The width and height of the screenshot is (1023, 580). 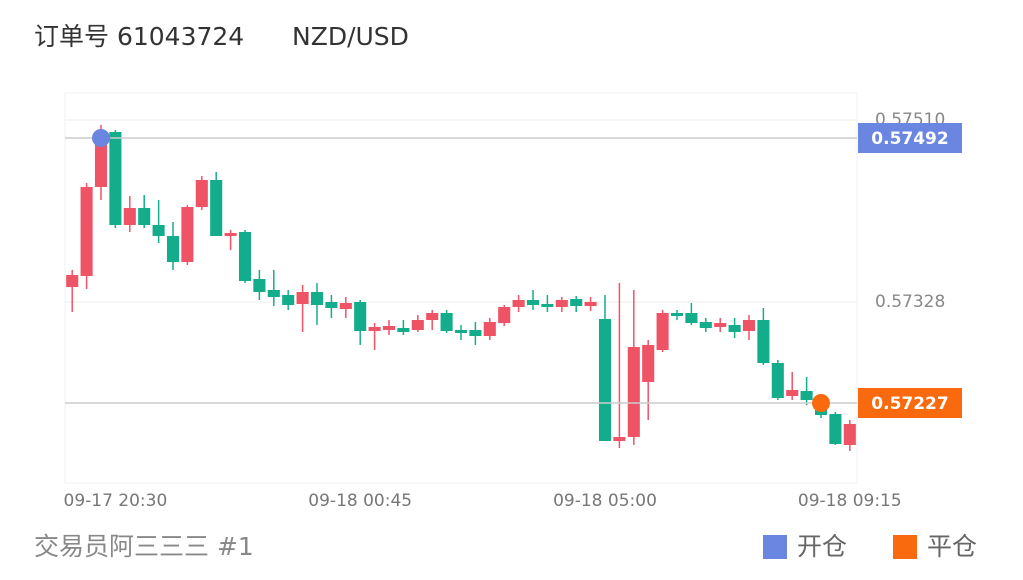 What do you see at coordinates (360, 501) in the screenshot?
I see `x-tick-label: 09-18 00:45` at bounding box center [360, 501].